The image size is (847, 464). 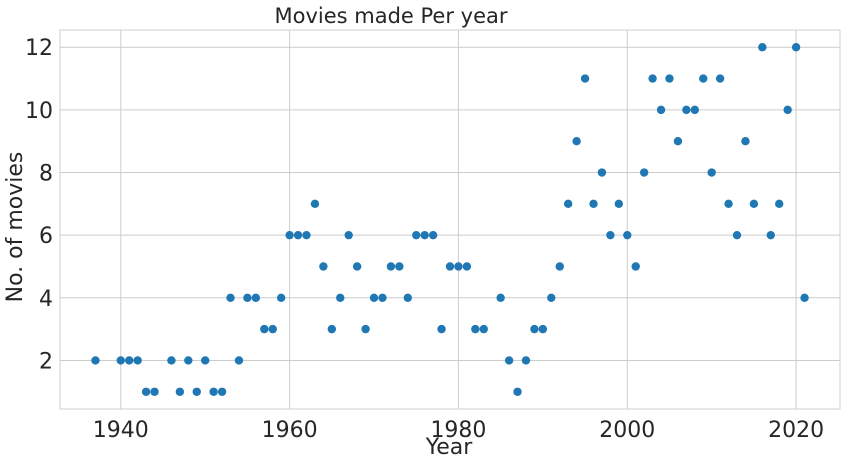 I want to click on x-tick-label: 1980, so click(x=458, y=430).